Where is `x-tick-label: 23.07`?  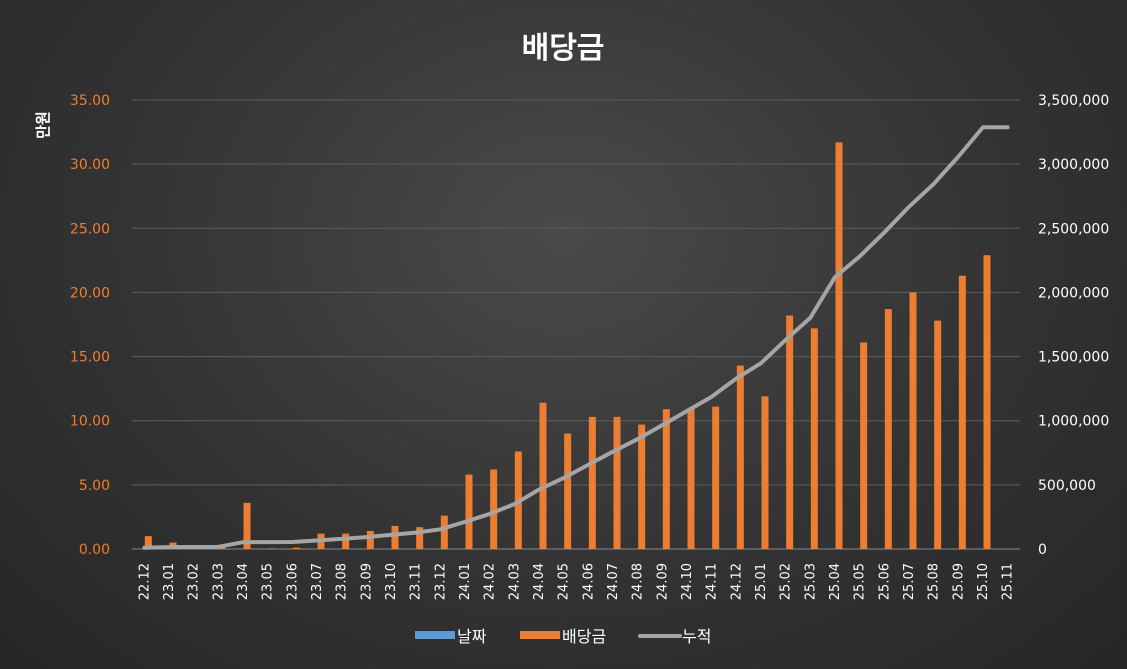 x-tick-label: 23.07 is located at coordinates (317, 581).